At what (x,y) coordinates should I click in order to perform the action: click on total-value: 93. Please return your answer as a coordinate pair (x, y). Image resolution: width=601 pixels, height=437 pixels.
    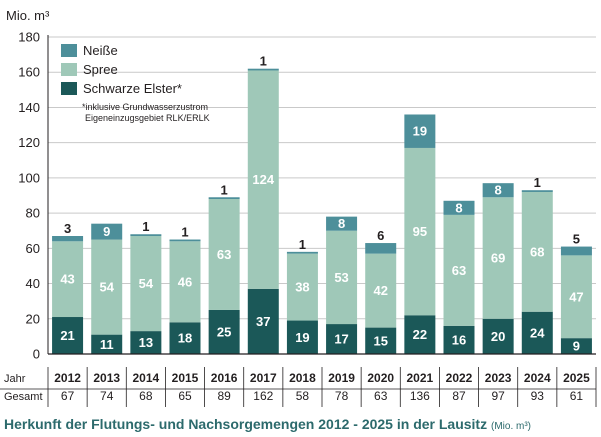
    Looking at the image, I should click on (538, 396).